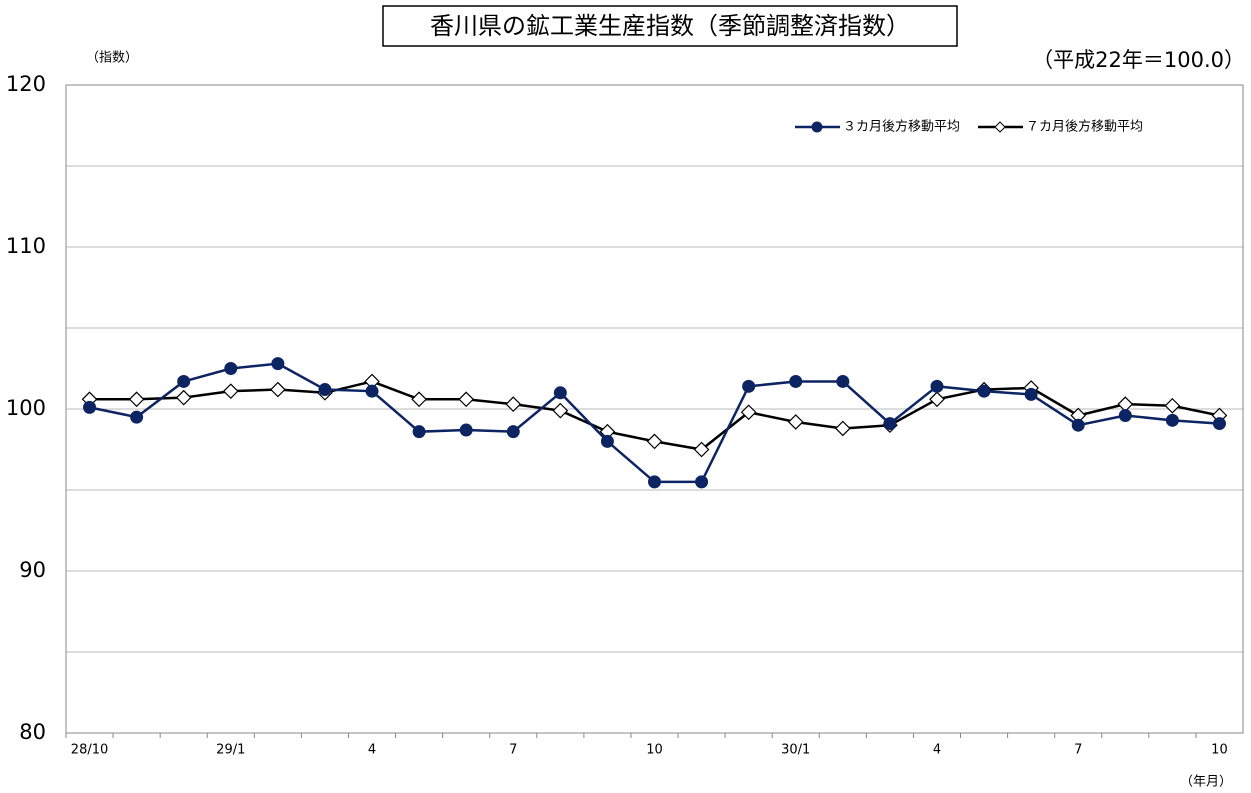 Image resolution: width=1251 pixels, height=793 pixels. What do you see at coordinates (89, 750) in the screenshot?
I see `x-tick-label: 28/10` at bounding box center [89, 750].